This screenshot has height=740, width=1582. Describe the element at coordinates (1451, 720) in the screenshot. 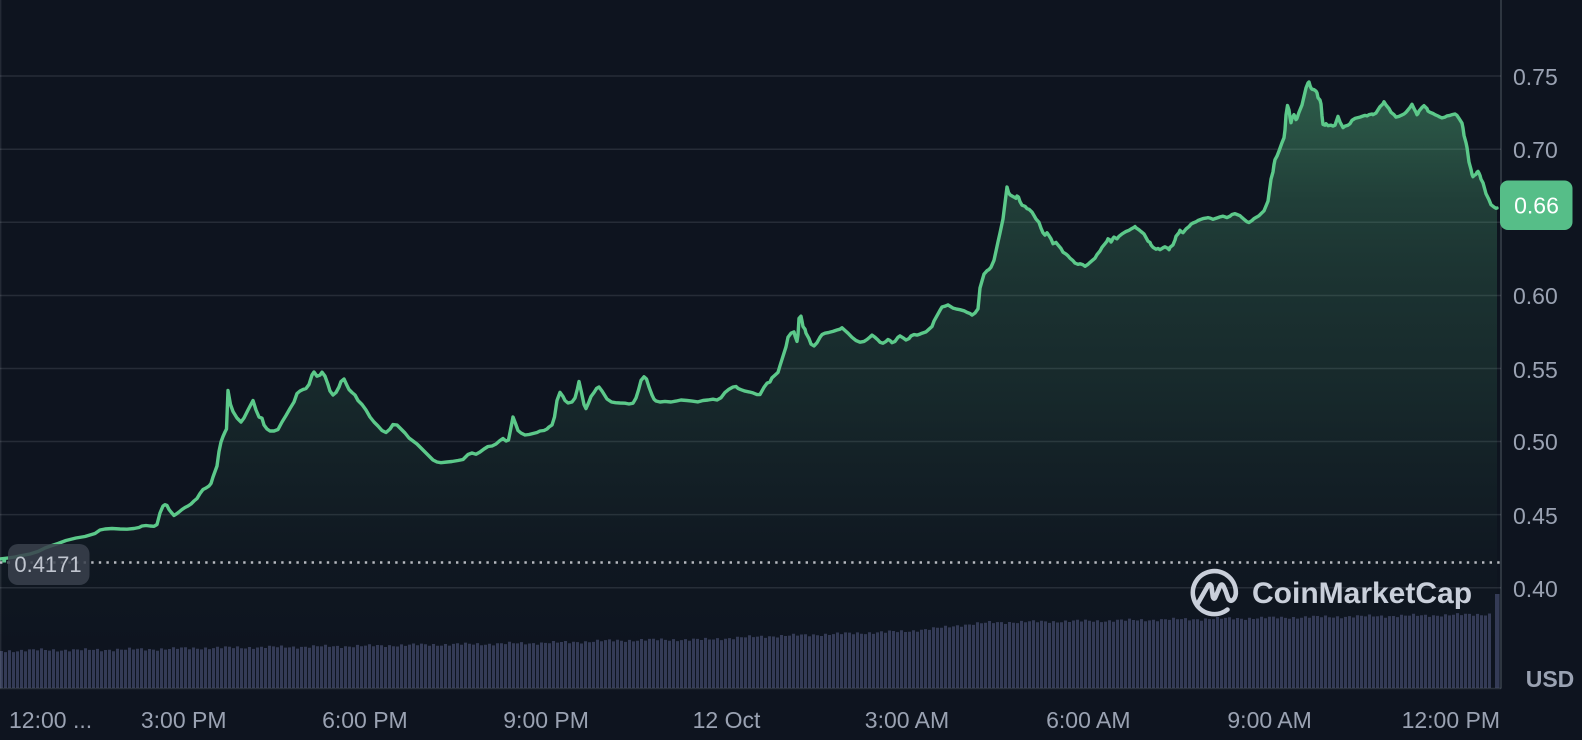

I see `svg-text: 12:00 PM` at that location.